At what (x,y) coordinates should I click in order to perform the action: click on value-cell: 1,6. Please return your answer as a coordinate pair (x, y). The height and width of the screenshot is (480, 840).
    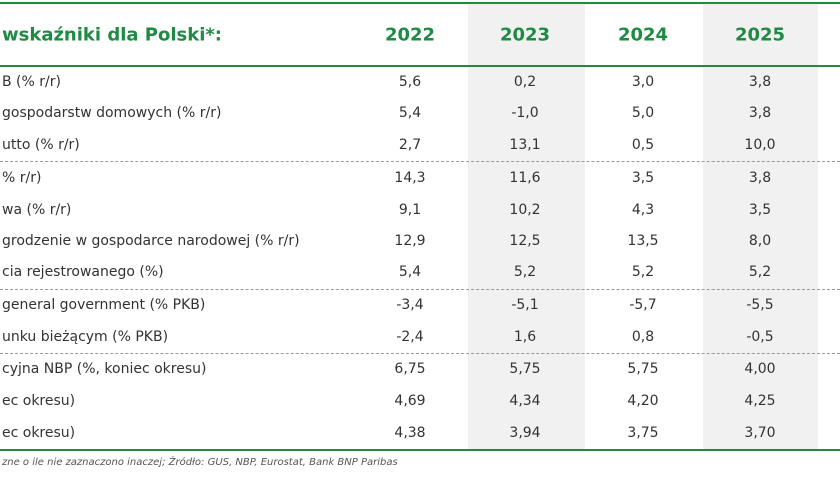
    Looking at the image, I should click on (525, 337).